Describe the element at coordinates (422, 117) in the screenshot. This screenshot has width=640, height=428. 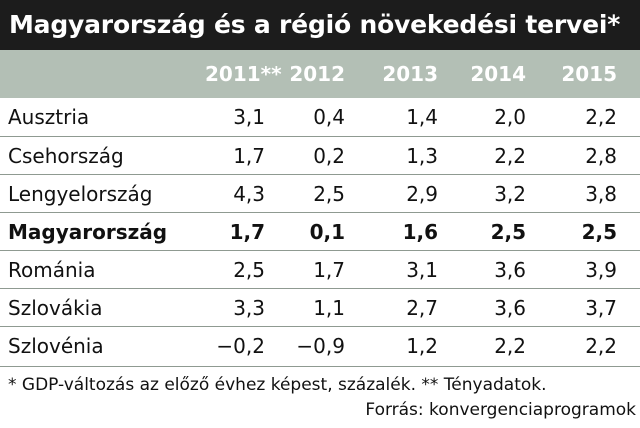
I see `value-cell: 1,4` at that location.